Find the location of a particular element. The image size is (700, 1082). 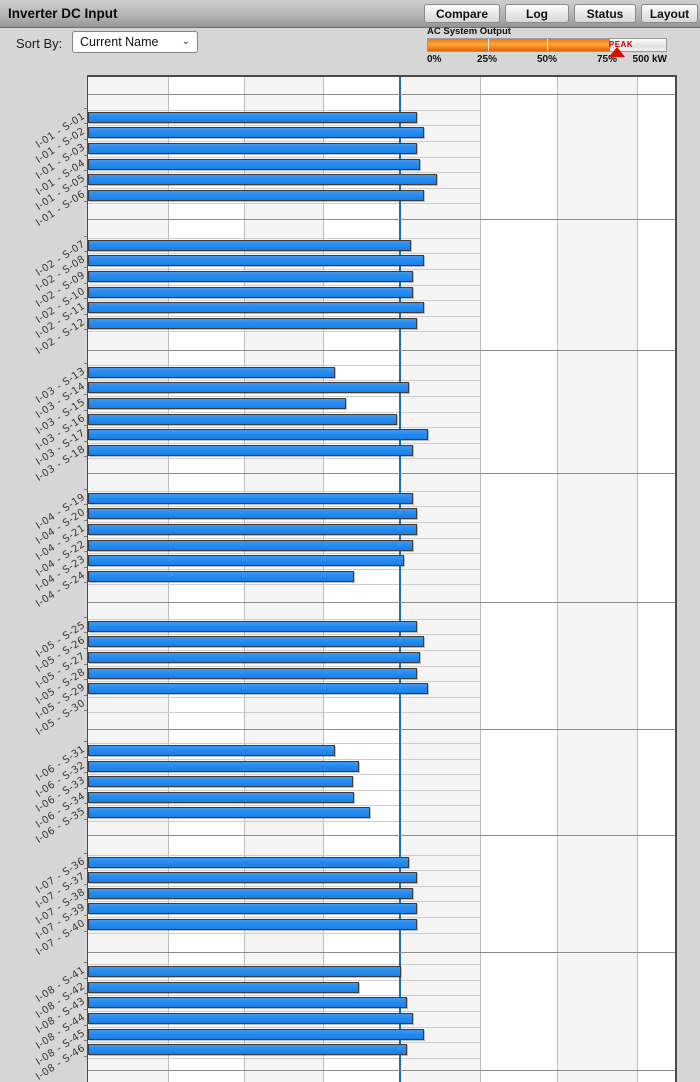

toolbar: Compare Log Status Layout is located at coordinates (561, 13).